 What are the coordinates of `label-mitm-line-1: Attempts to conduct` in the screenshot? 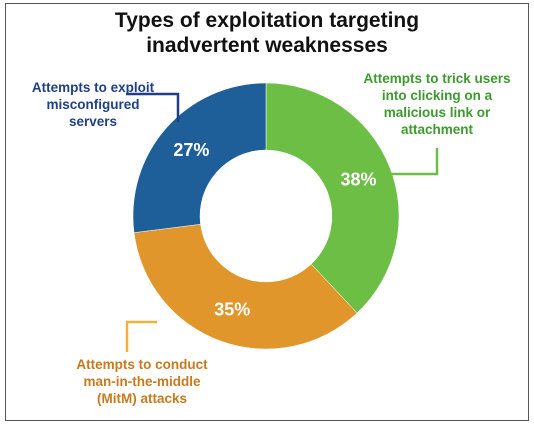 It's located at (142, 364).